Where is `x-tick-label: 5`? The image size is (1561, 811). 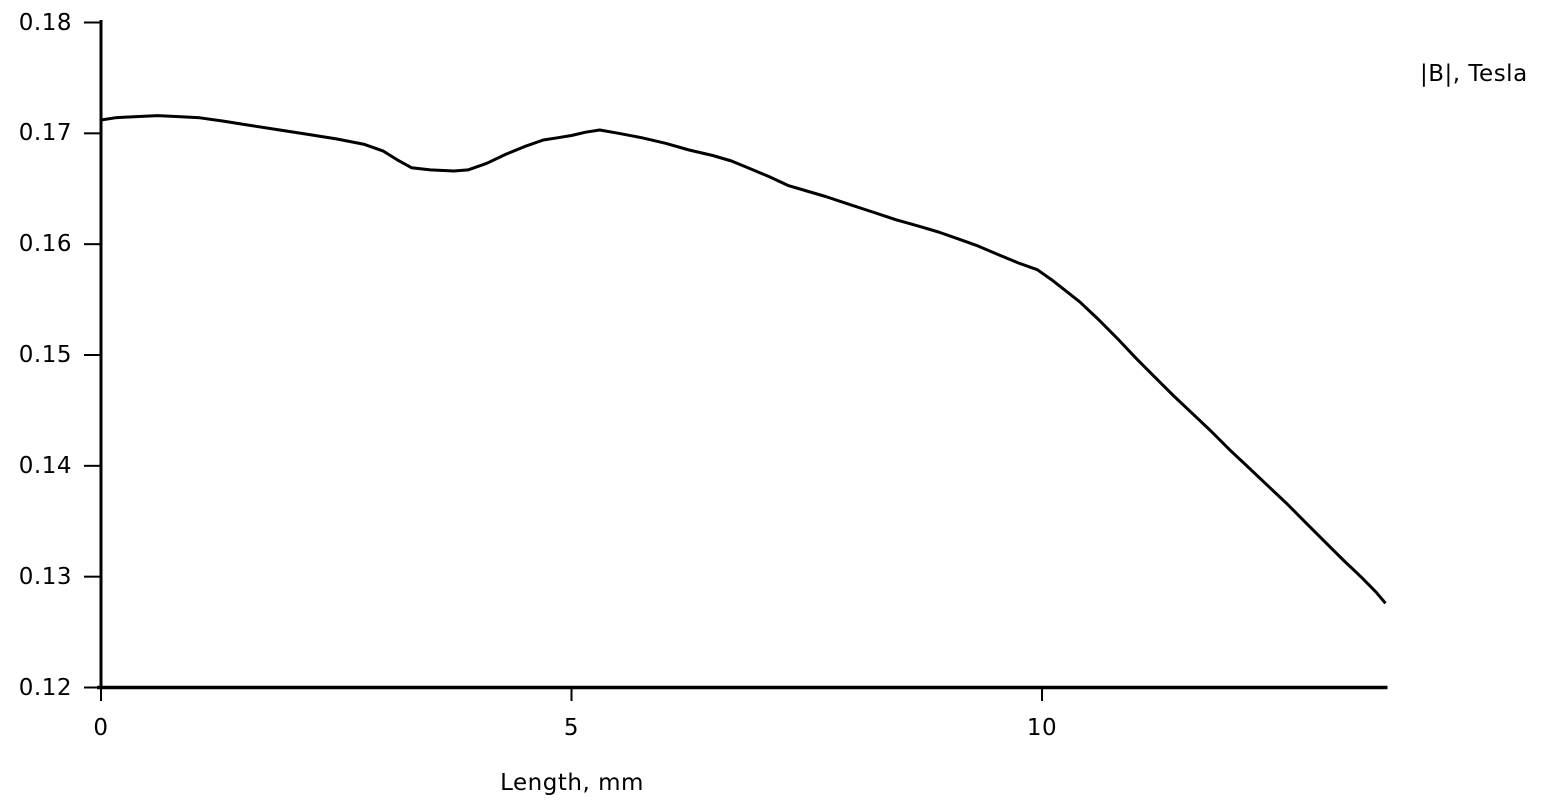
x-tick-label: 5 is located at coordinates (571, 728).